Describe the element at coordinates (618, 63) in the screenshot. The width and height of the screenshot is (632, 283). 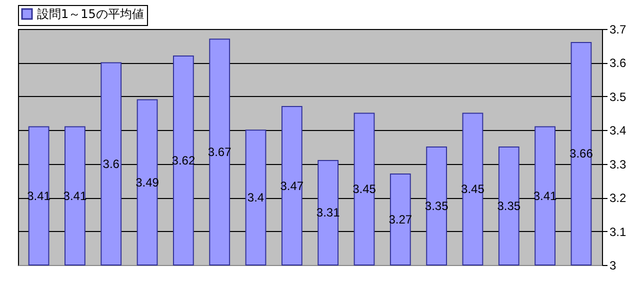
I see `y-tick-label: 3.6` at that location.